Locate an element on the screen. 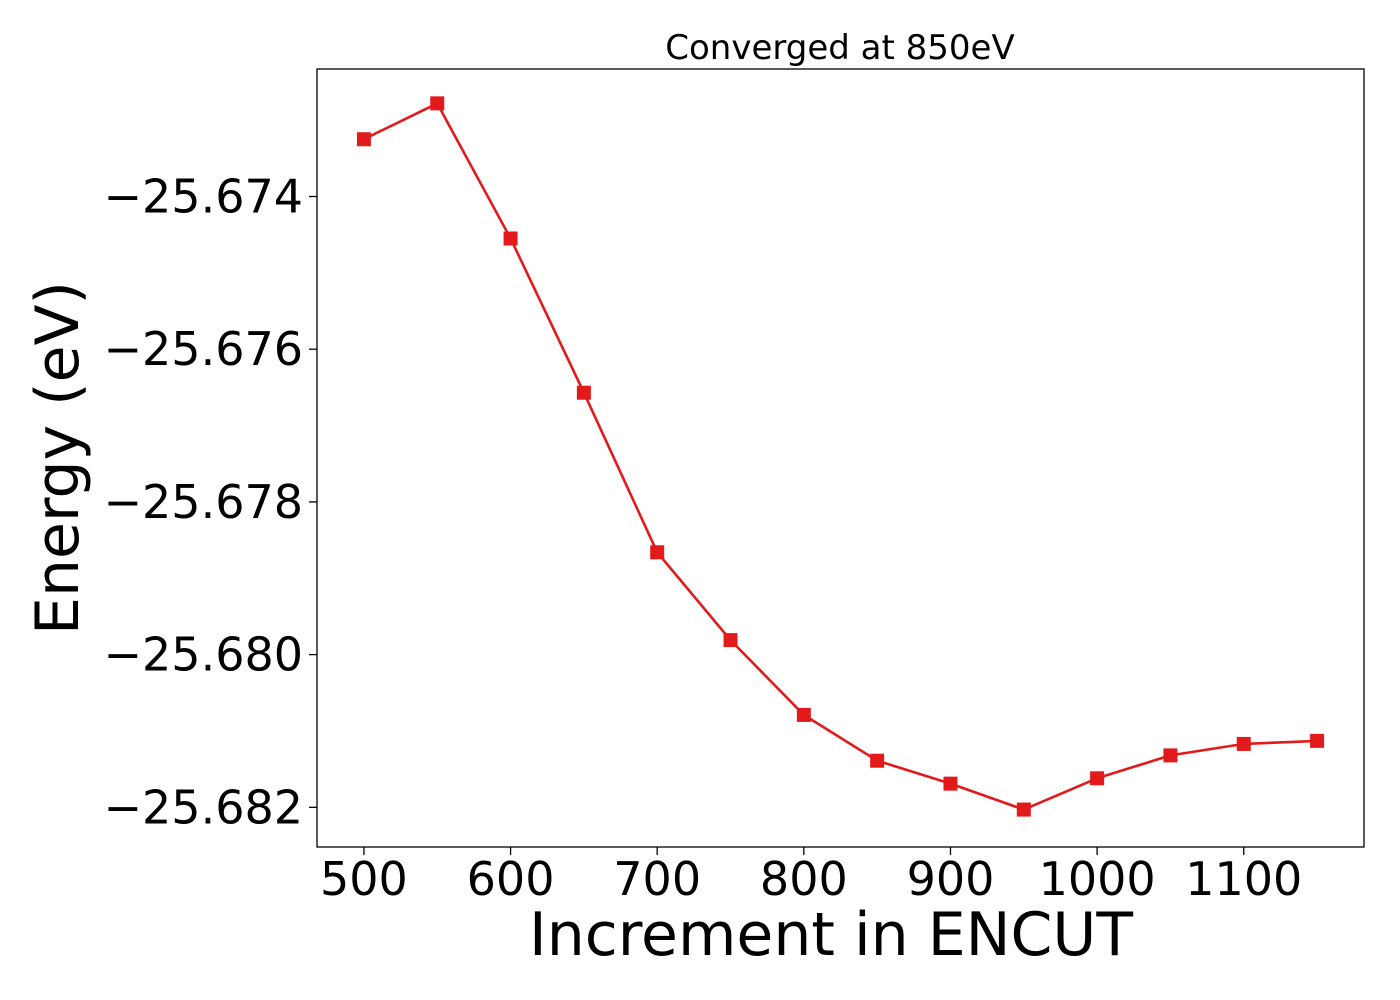 The width and height of the screenshot is (1400, 1000). chart-title: Converged at 850eV is located at coordinates (839, 48).